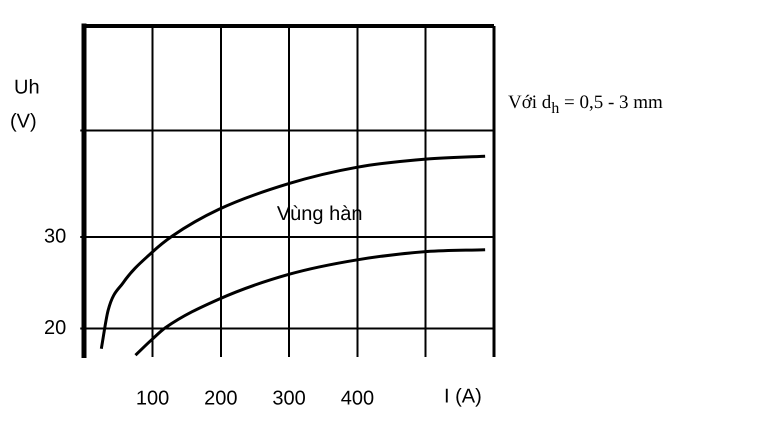 This screenshot has width=775, height=441. What do you see at coordinates (55, 328) in the screenshot?
I see `y-tick-label: 20` at bounding box center [55, 328].